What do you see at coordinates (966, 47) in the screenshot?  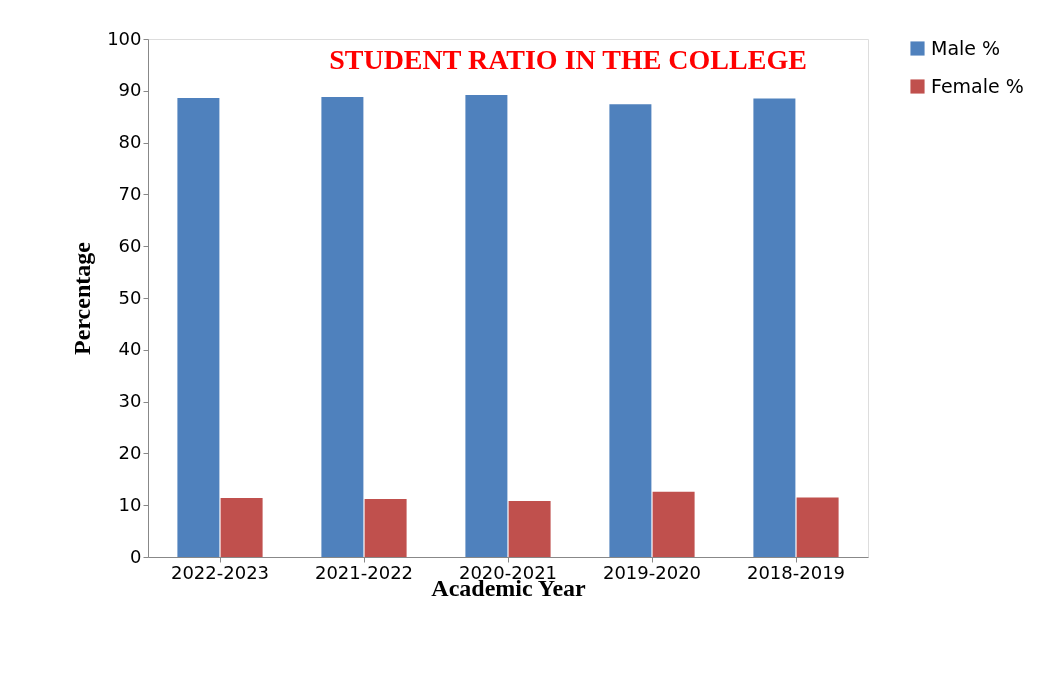 I see `legend-label: Male %` at bounding box center [966, 47].